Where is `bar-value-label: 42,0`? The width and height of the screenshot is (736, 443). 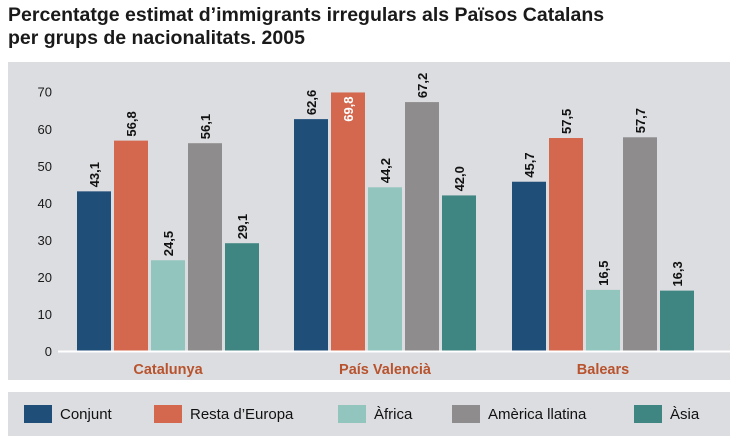
bar-value-label: 42,0 is located at coordinates (459, 178).